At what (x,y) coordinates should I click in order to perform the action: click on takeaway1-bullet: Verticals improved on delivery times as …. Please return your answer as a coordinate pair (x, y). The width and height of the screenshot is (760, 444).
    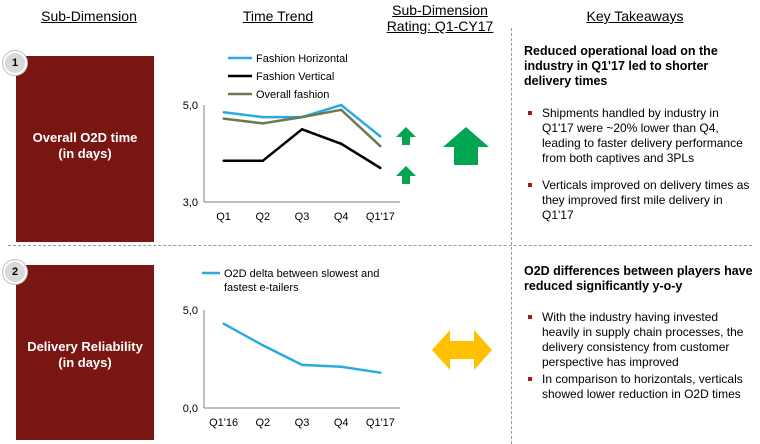
    Looking at the image, I should click on (639, 200).